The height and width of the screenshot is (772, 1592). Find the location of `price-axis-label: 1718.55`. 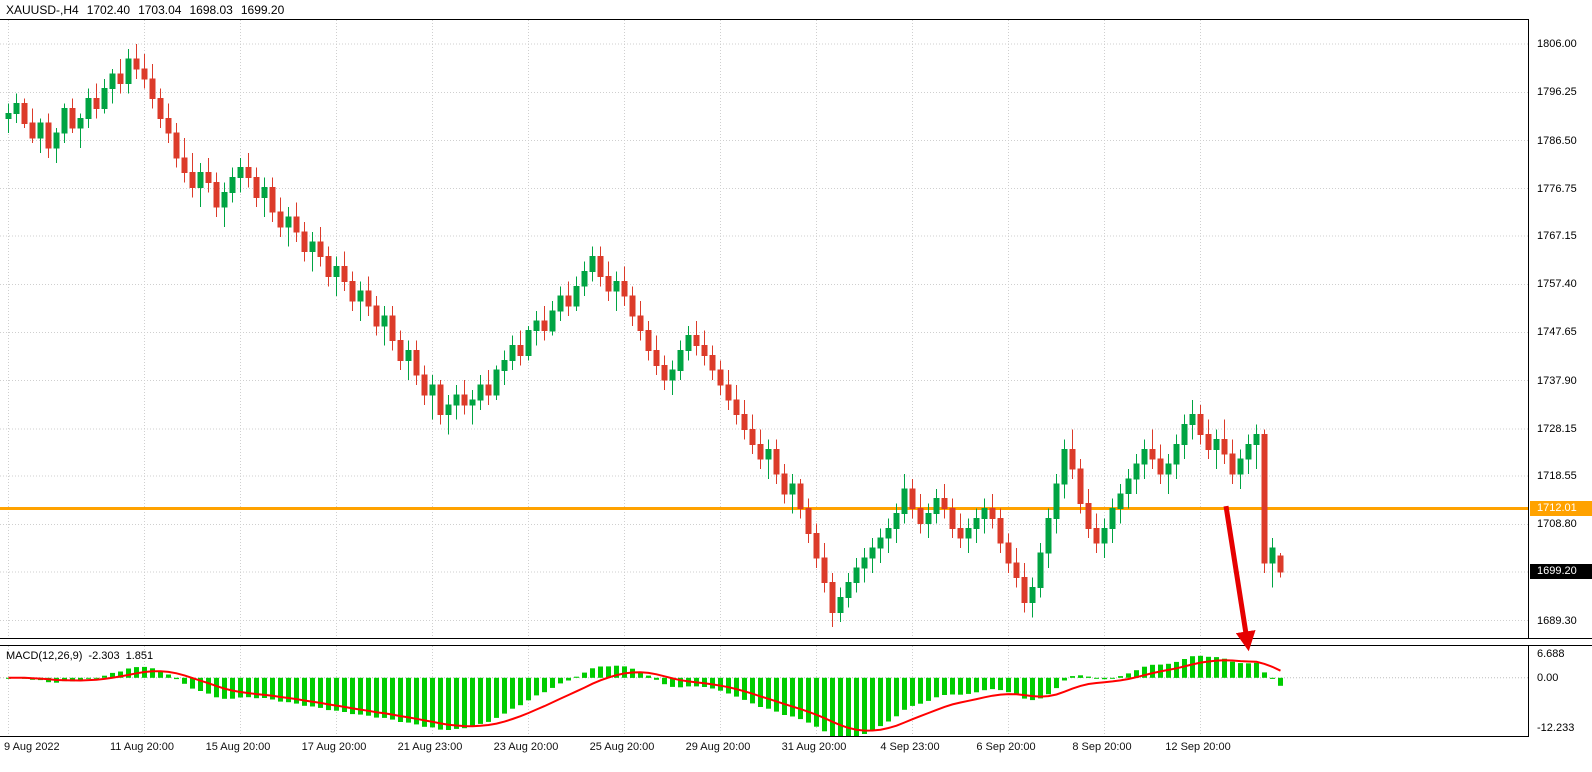

price-axis-label: 1718.55 is located at coordinates (1557, 476).